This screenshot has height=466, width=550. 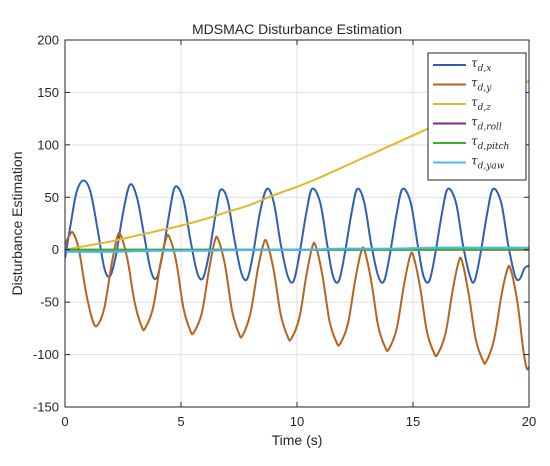 I want to click on legend-label-2: τd,y, so click(x=481, y=85).